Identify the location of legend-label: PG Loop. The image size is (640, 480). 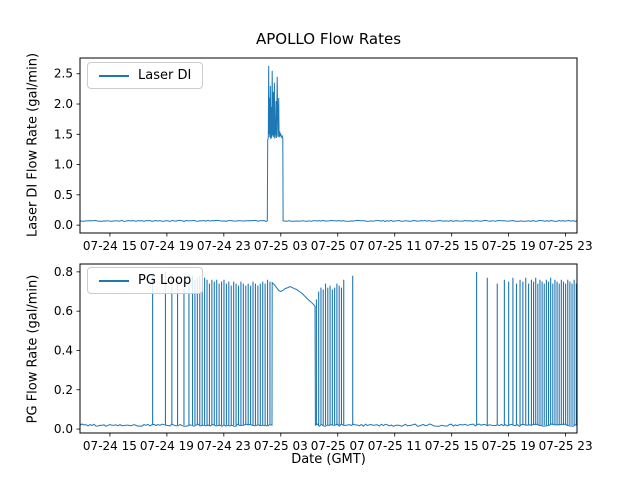
(165, 280).